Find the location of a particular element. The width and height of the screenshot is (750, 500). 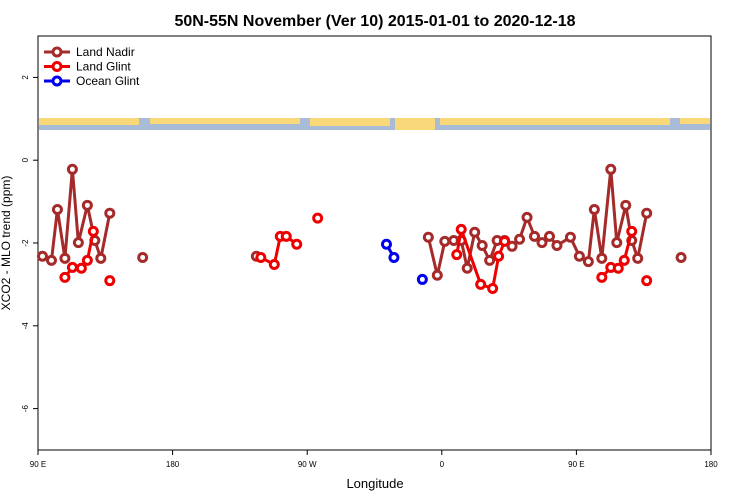

legend-label: Land Nadir is located at coordinates (105, 52).